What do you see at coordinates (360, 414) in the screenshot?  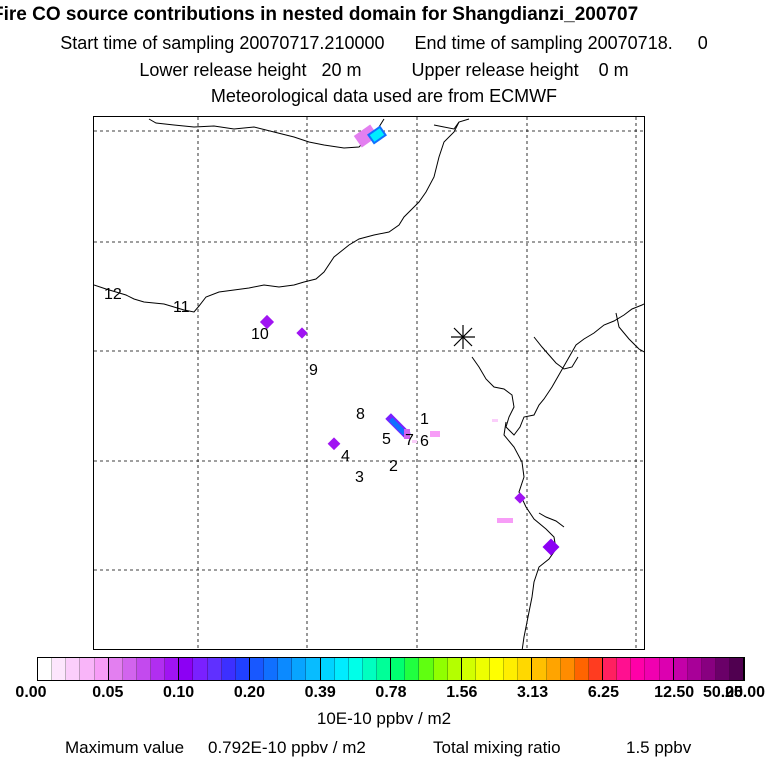 I see `track-label: 8` at bounding box center [360, 414].